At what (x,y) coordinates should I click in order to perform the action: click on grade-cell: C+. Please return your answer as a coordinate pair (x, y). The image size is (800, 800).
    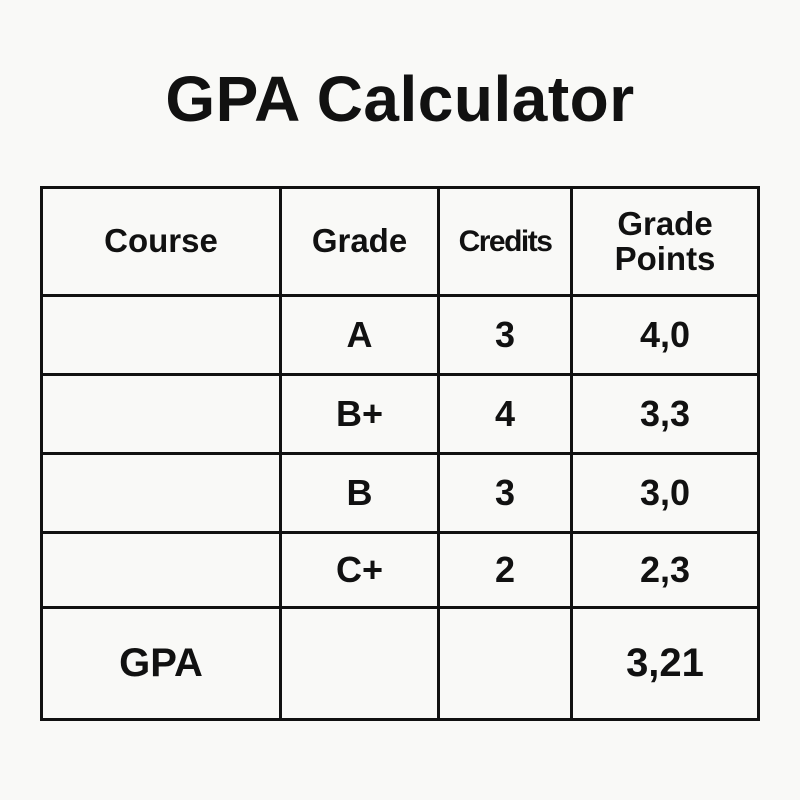
    Looking at the image, I should click on (359, 570).